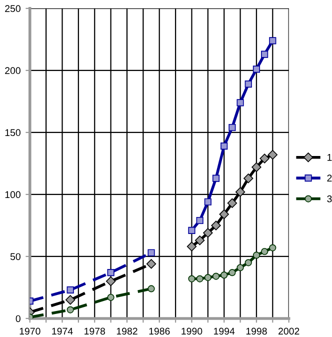  Describe the element at coordinates (256, 331) in the screenshot. I see `x-tick-label: 1998` at that location.